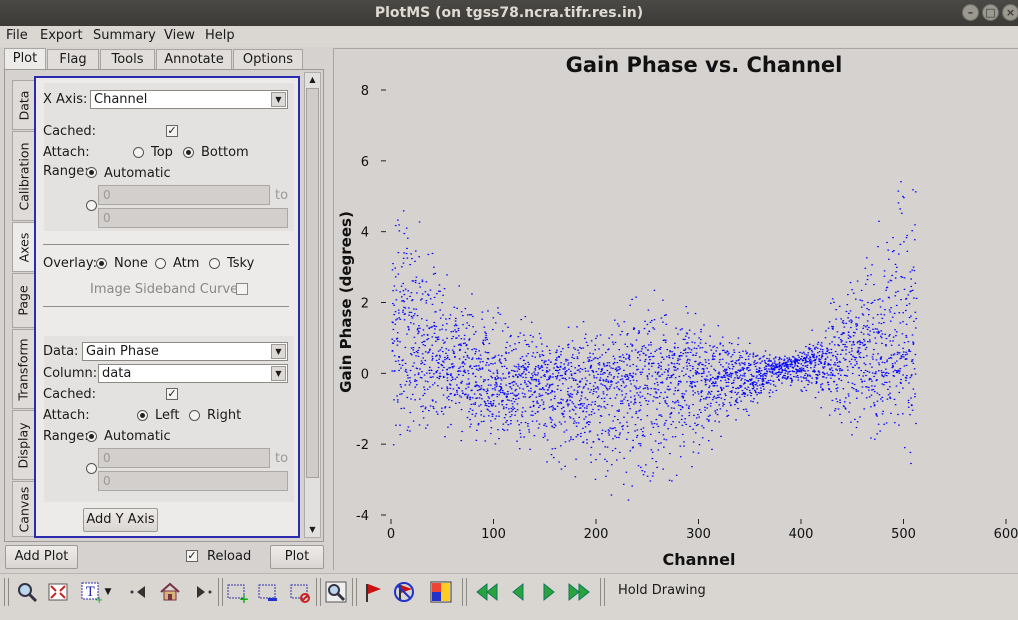 The width and height of the screenshot is (1018, 620). Describe the element at coordinates (124, 35) in the screenshot. I see `menu-summary: Summary` at that location.